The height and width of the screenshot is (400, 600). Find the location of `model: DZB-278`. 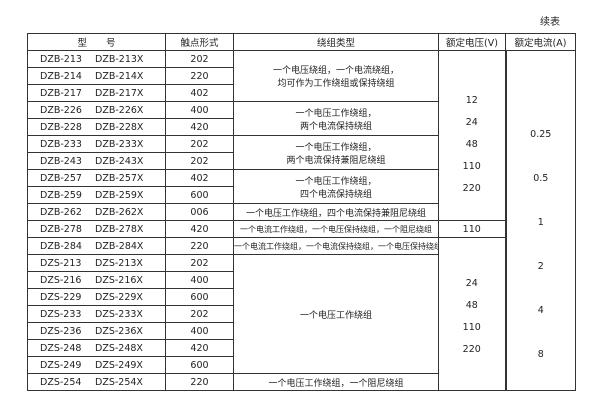

model: DZB-278 is located at coordinates (61, 229).